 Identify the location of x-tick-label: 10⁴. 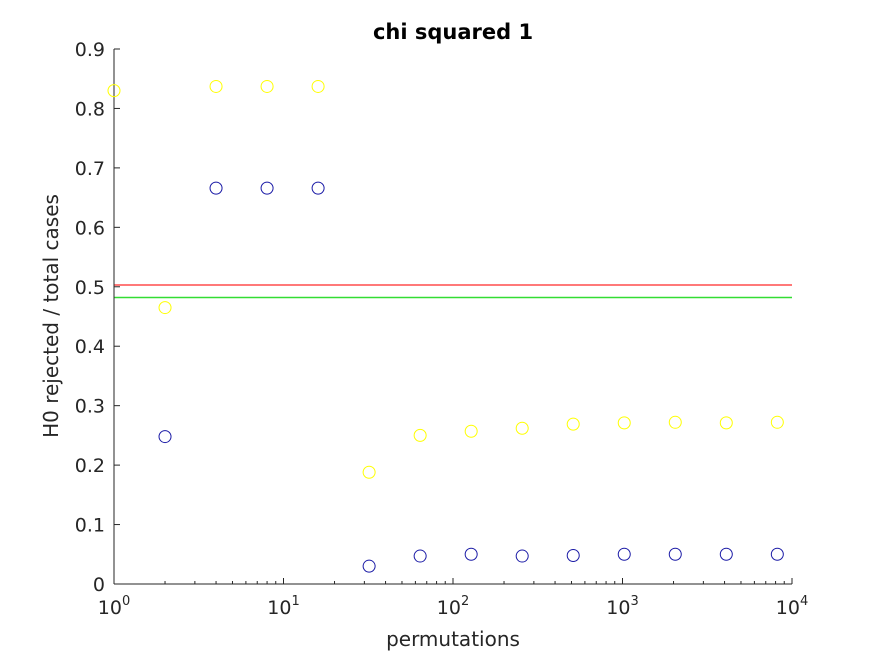
(792, 606).